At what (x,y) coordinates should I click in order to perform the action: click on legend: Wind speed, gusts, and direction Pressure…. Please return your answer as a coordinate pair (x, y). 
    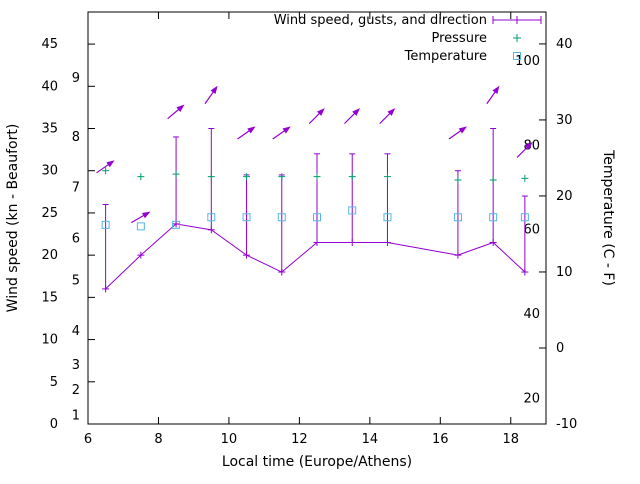
    Looking at the image, I should click on (408, 38).